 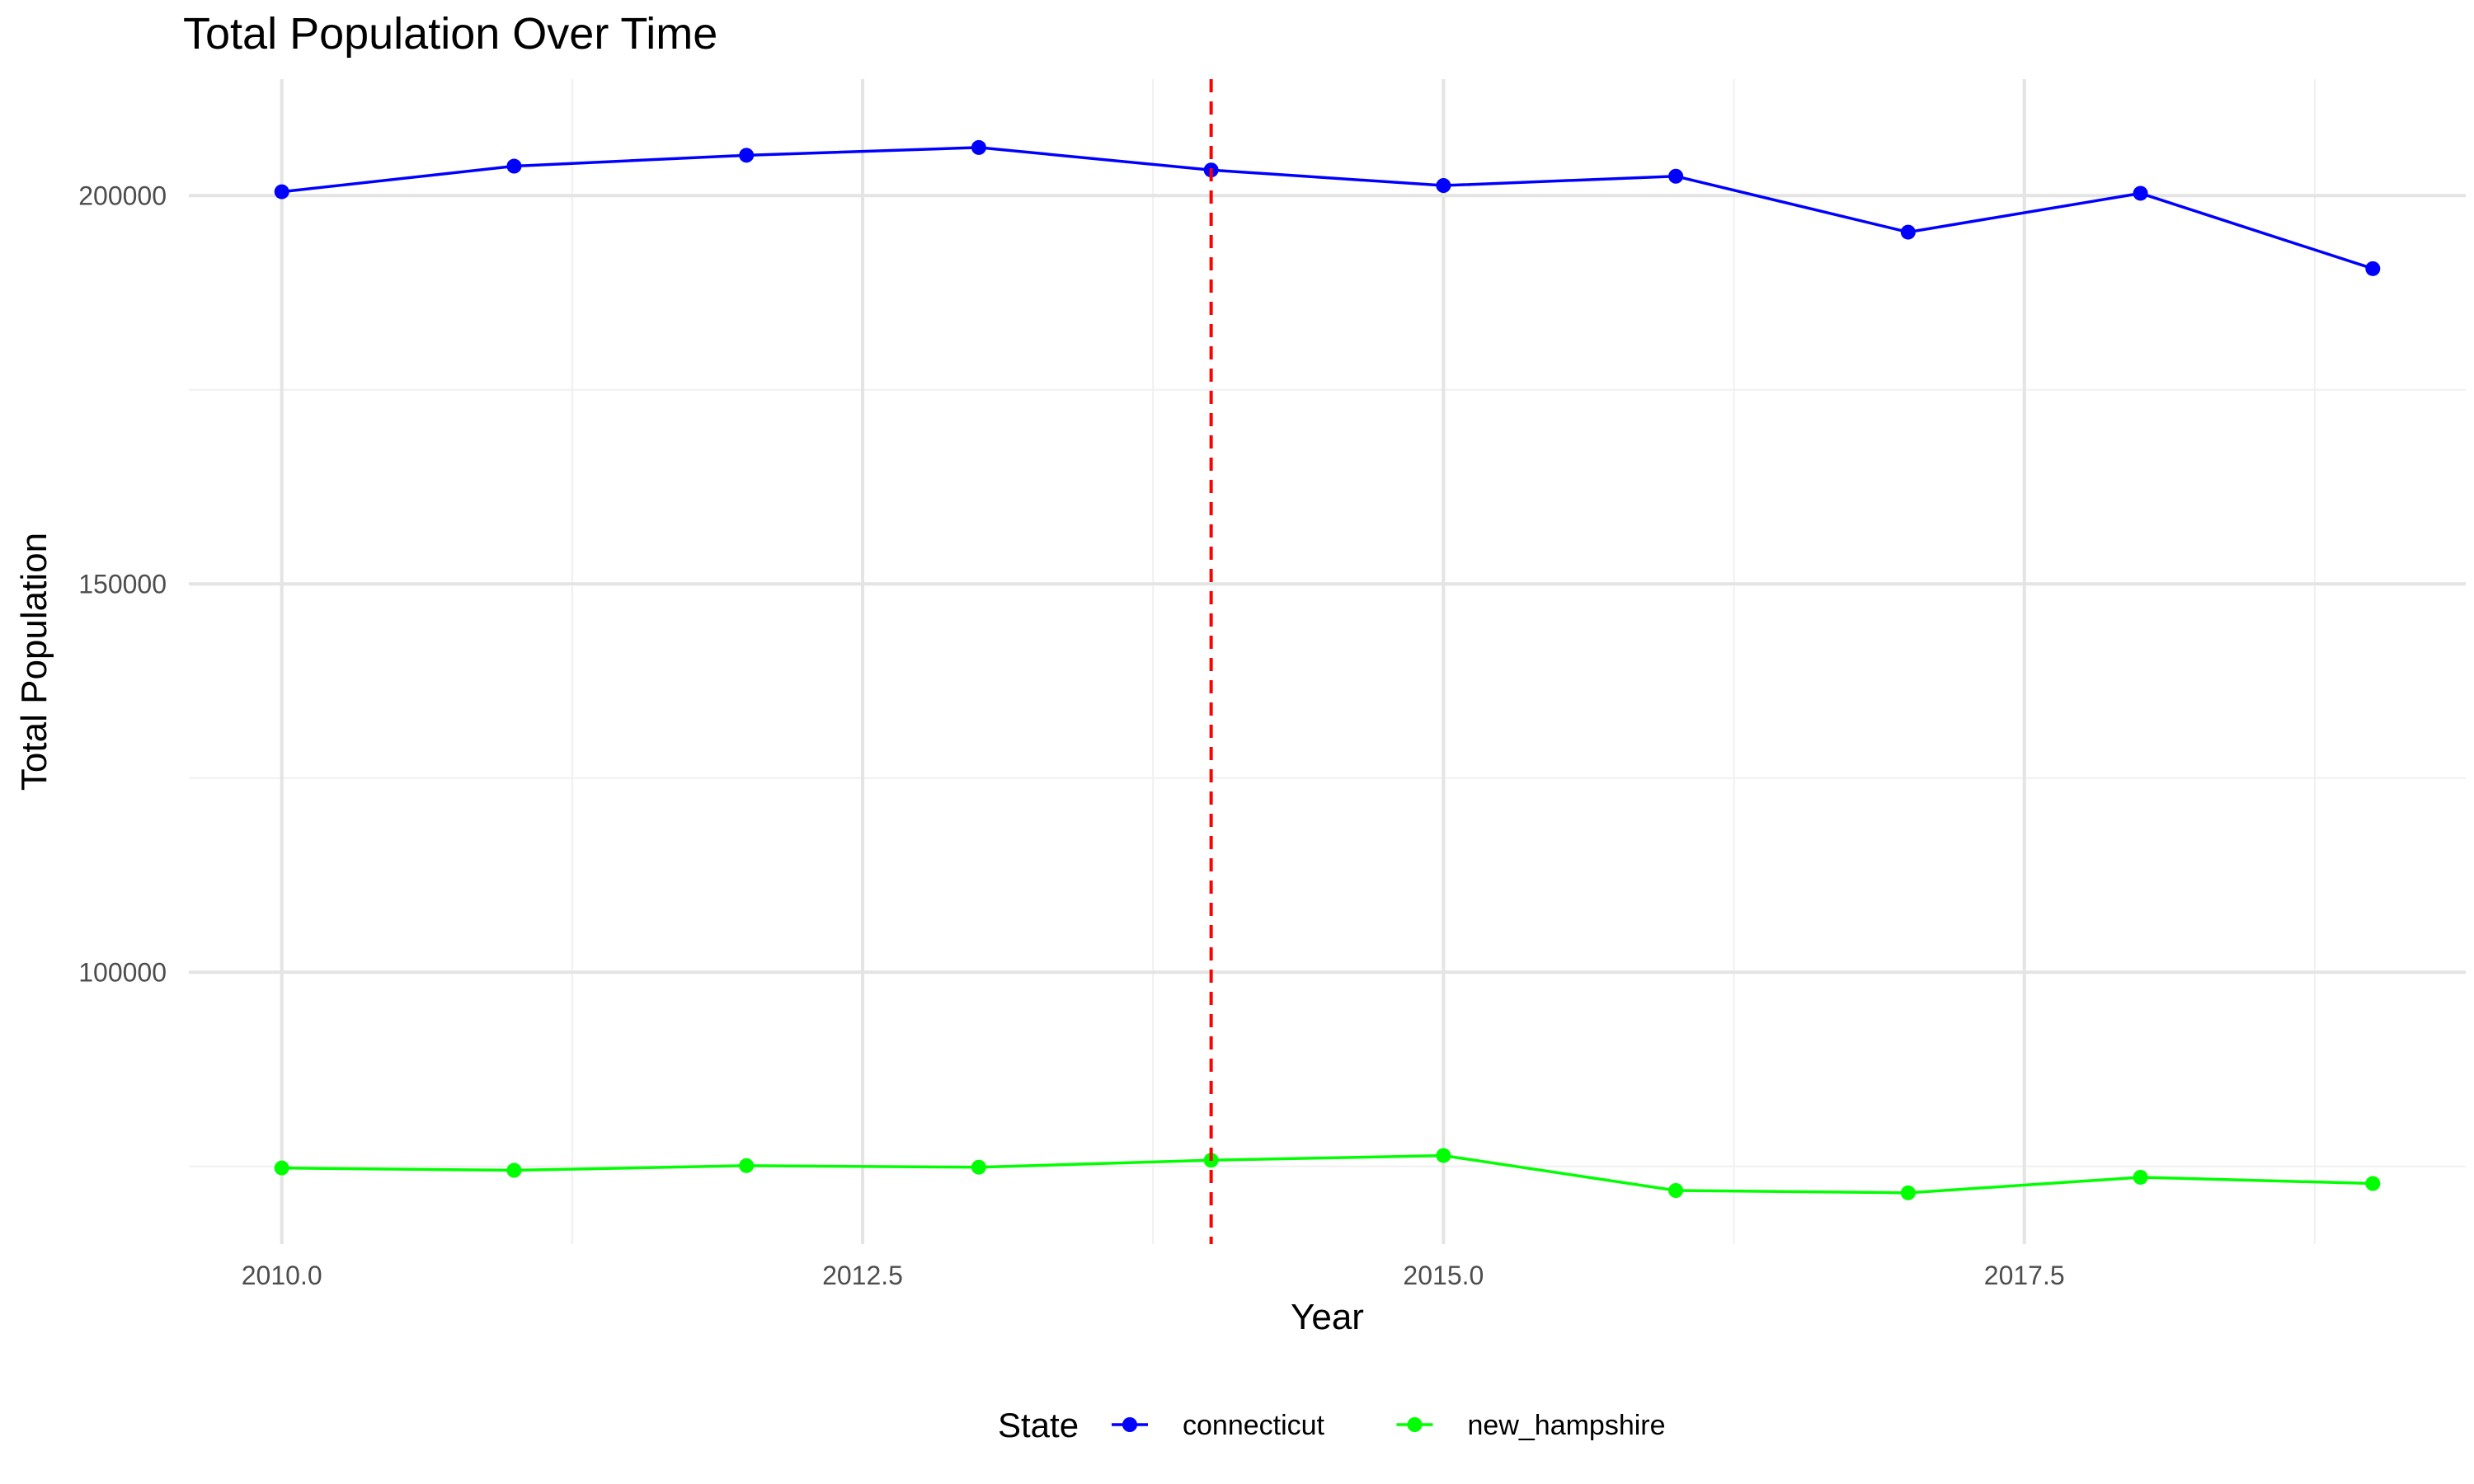 I want to click on legend-key-point-new_hampshire, so click(x=1415, y=1424).